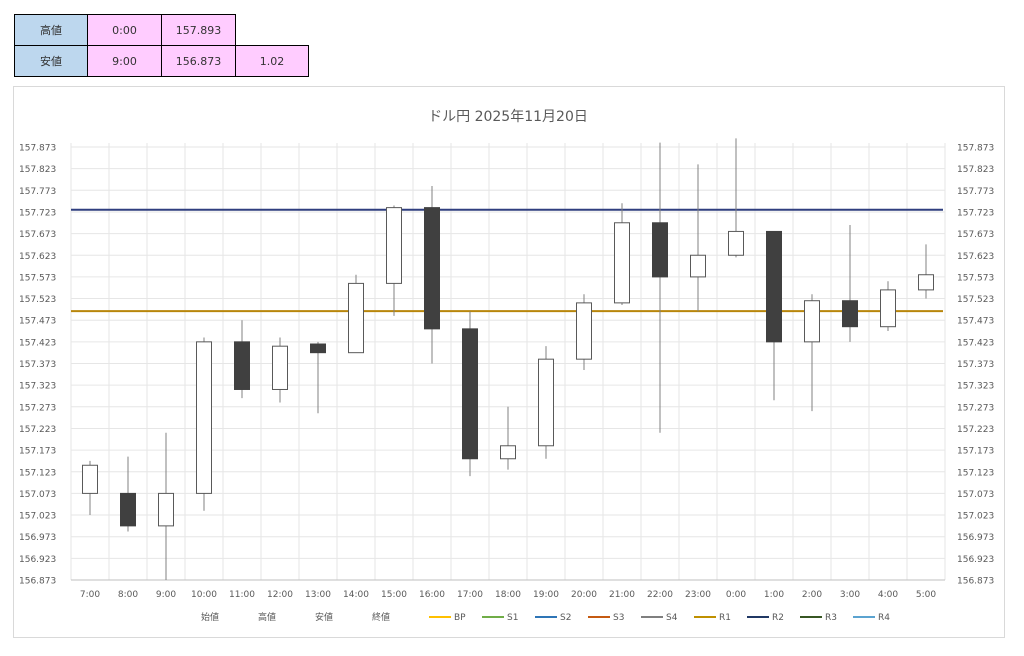 The height and width of the screenshot is (656, 1024). Describe the element at coordinates (660, 595) in the screenshot. I see `x-tick-label: 22:00` at that location.